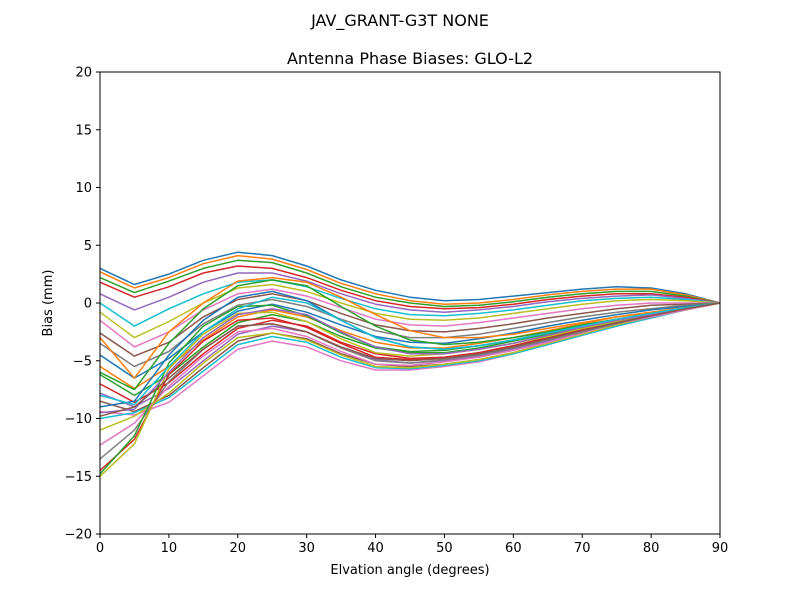  Describe the element at coordinates (48, 303) in the screenshot. I see `y-axis-label: Bias (mm)` at that location.